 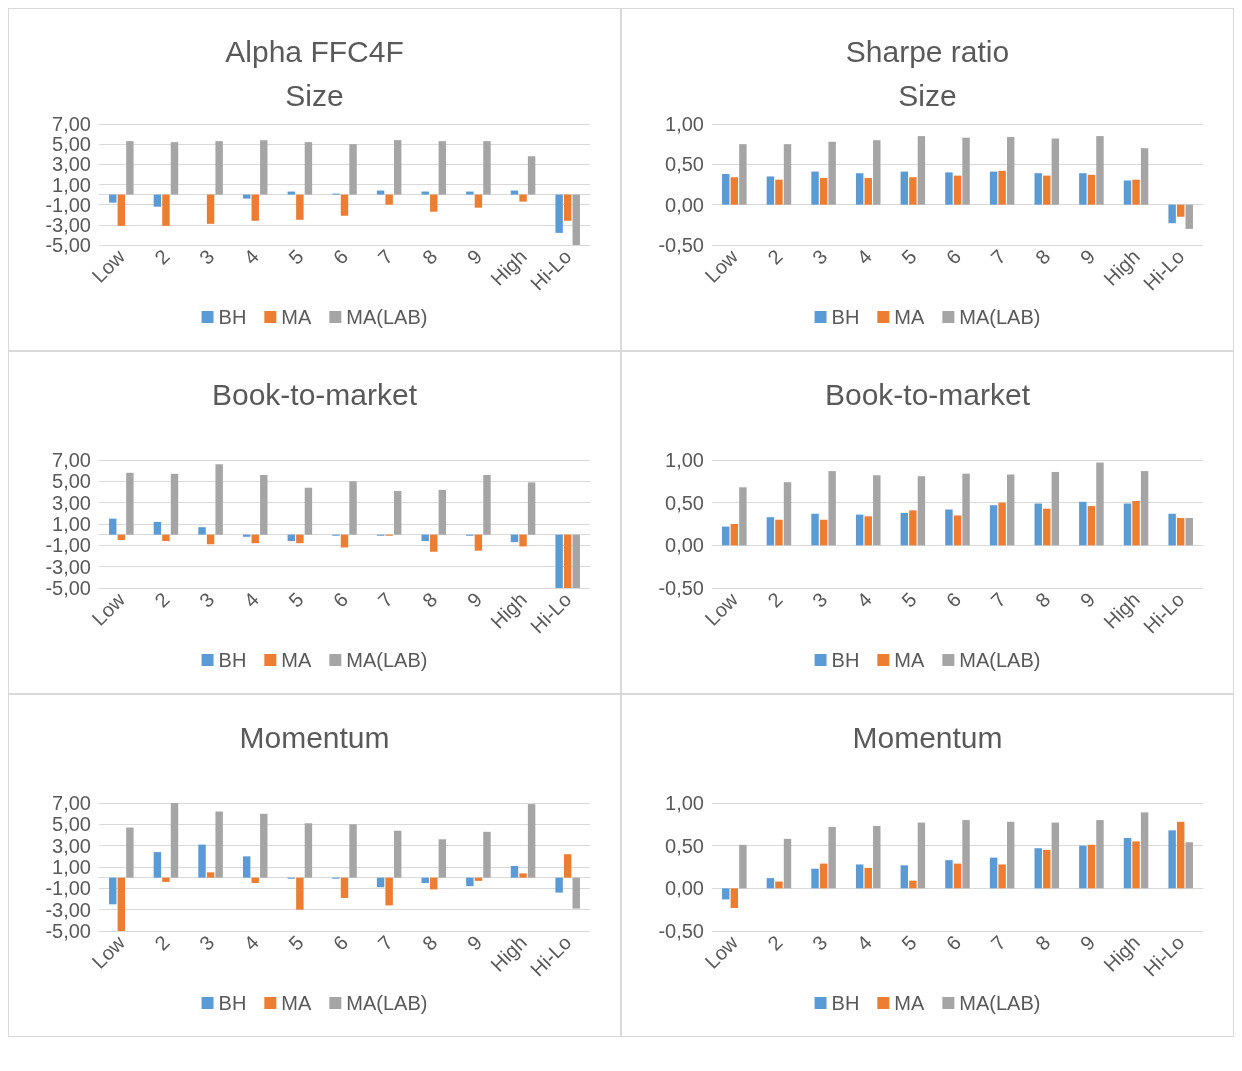 What do you see at coordinates (68, 888) in the screenshot?
I see `y-tick-label: -1,00` at bounding box center [68, 888].